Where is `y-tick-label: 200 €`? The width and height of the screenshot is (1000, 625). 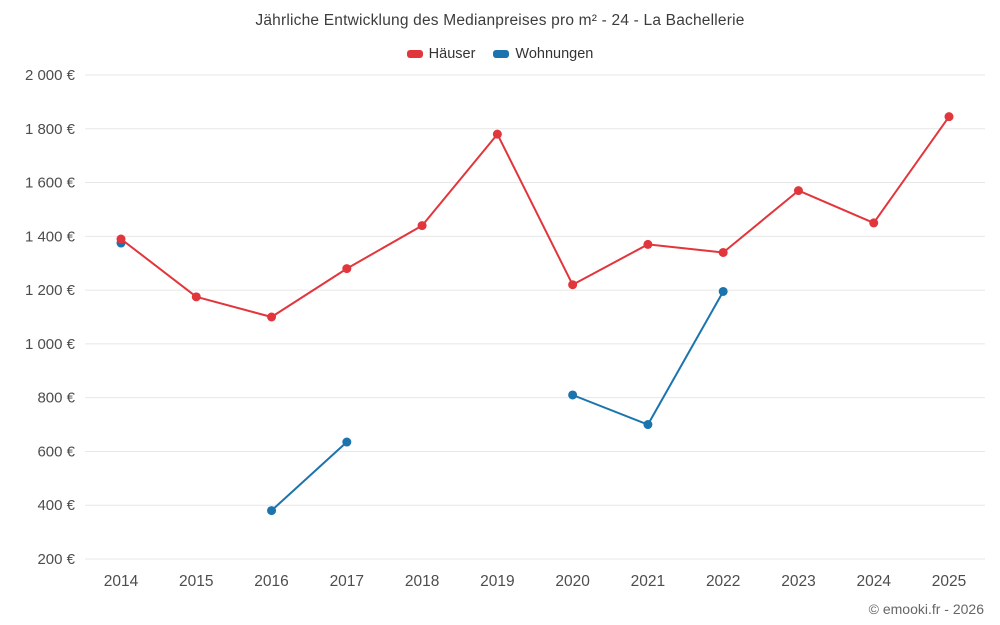 y-tick-label: 200 € is located at coordinates (56, 559).